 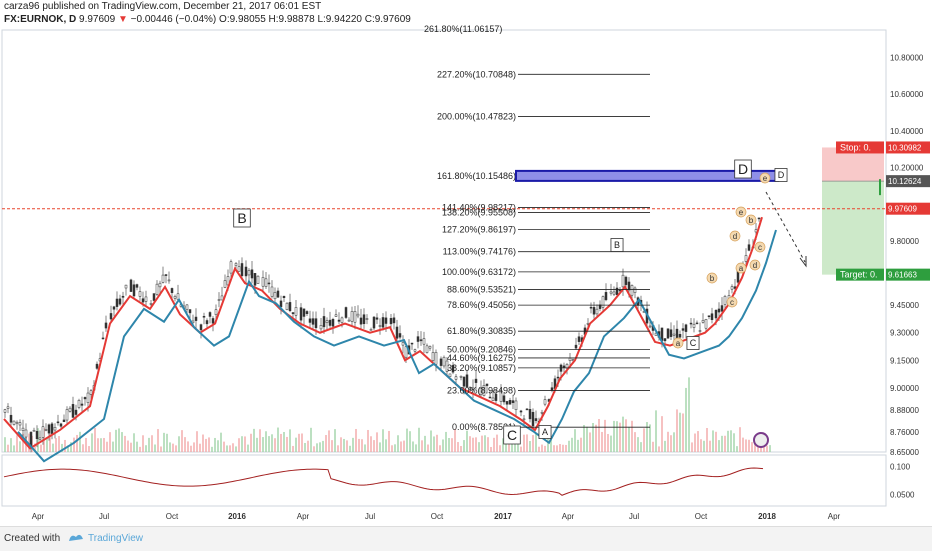 What do you see at coordinates (767, 516) in the screenshot?
I see `x-tick-label: 2018` at bounding box center [767, 516].